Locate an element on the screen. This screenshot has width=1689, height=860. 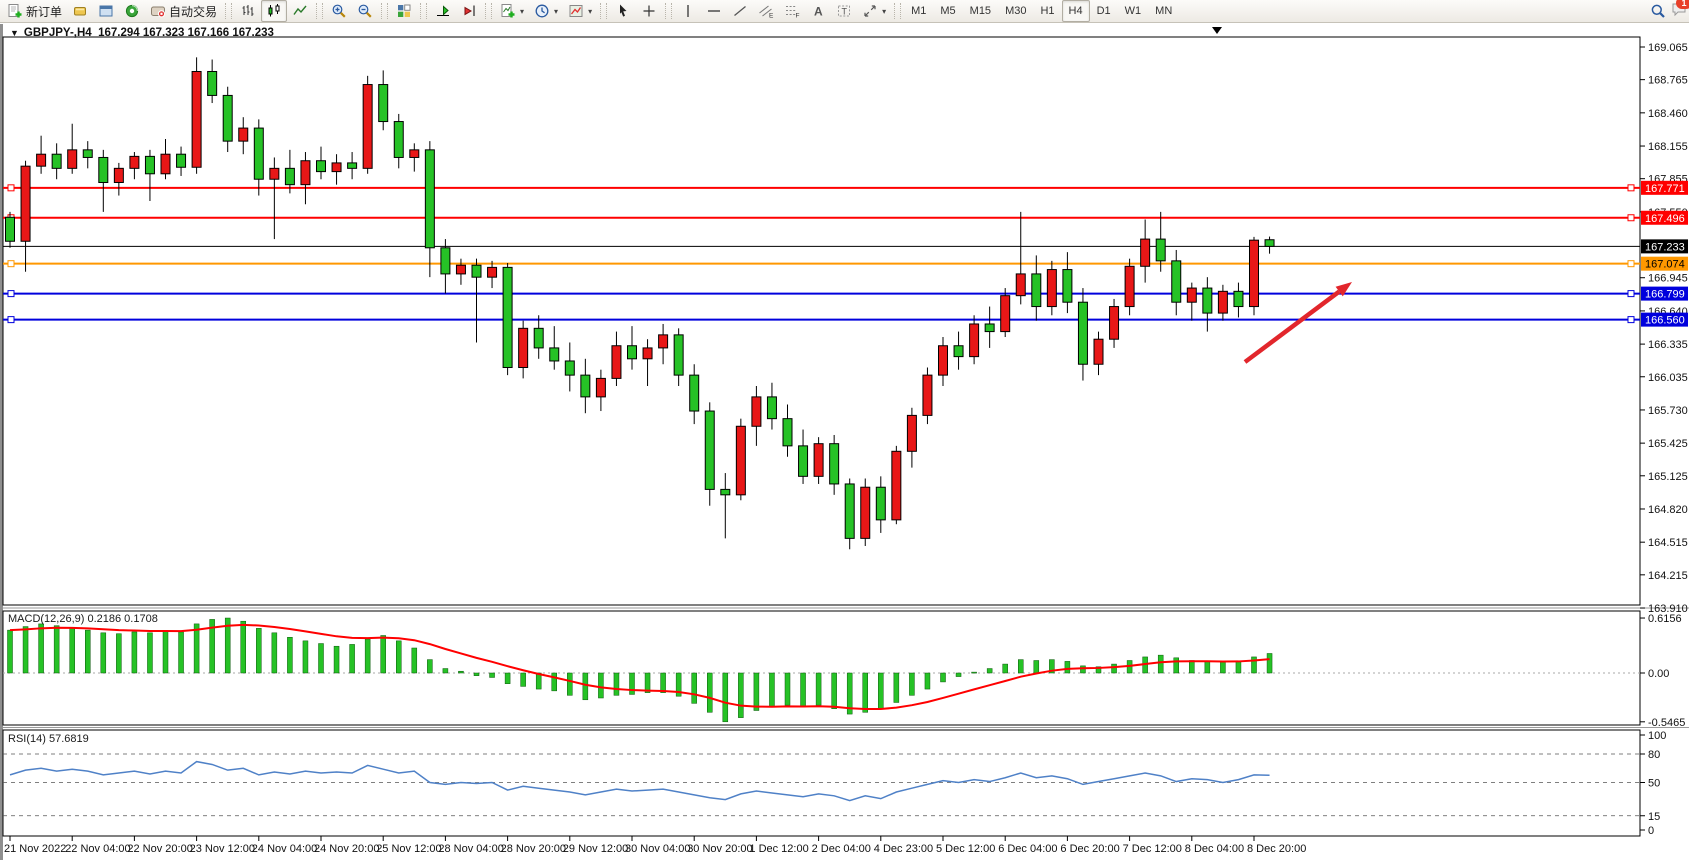
new-chart-button: ▾ is located at coordinates (512, 11).